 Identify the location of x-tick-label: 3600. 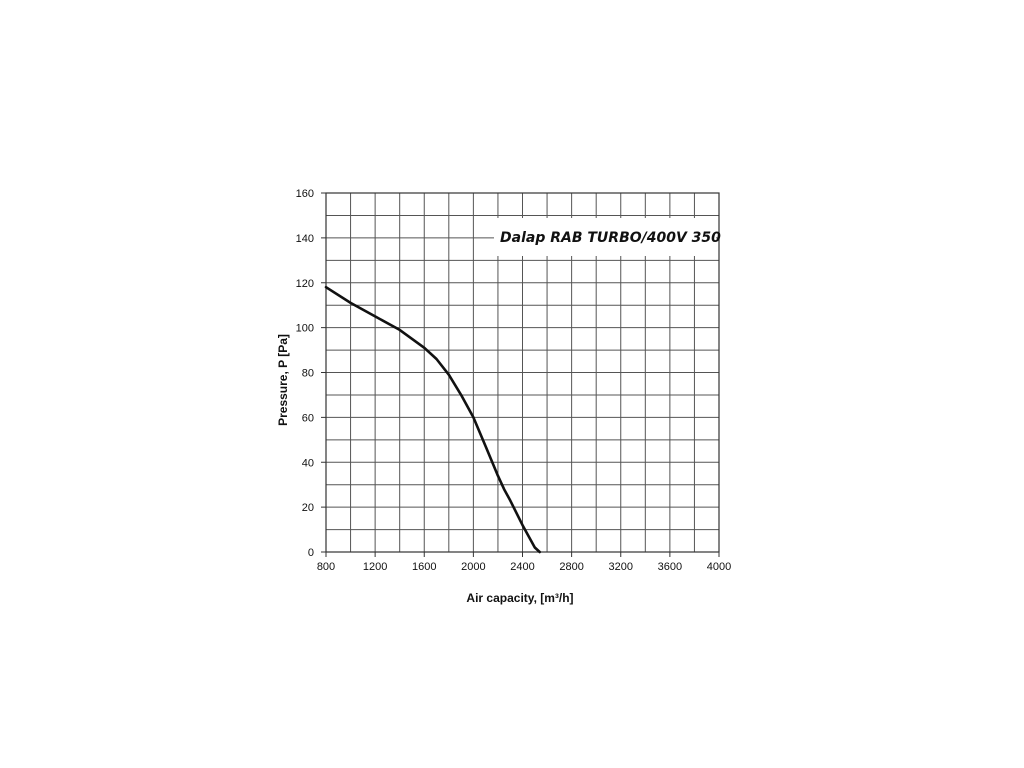
(670, 567).